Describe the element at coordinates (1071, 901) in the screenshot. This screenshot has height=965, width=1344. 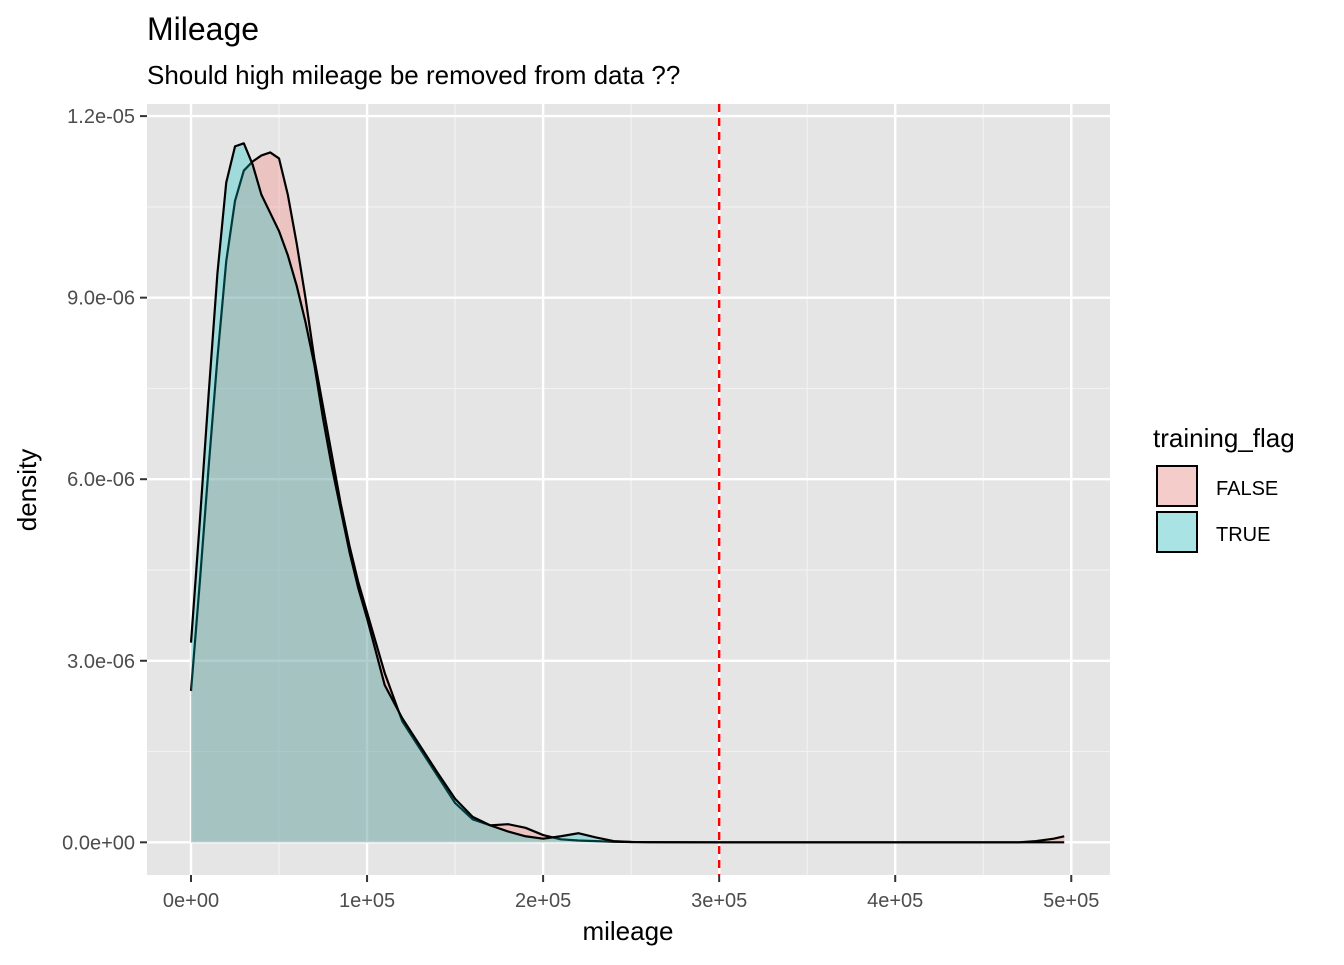
I see `x-tick-label: 5e+05` at that location.